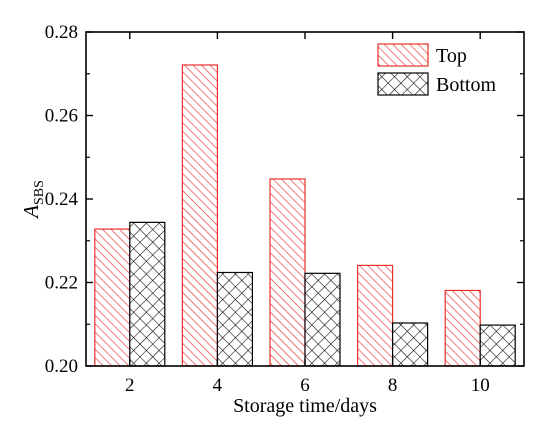  Describe the element at coordinates (393, 385) in the screenshot. I see `x-tick-label: 8` at that location.